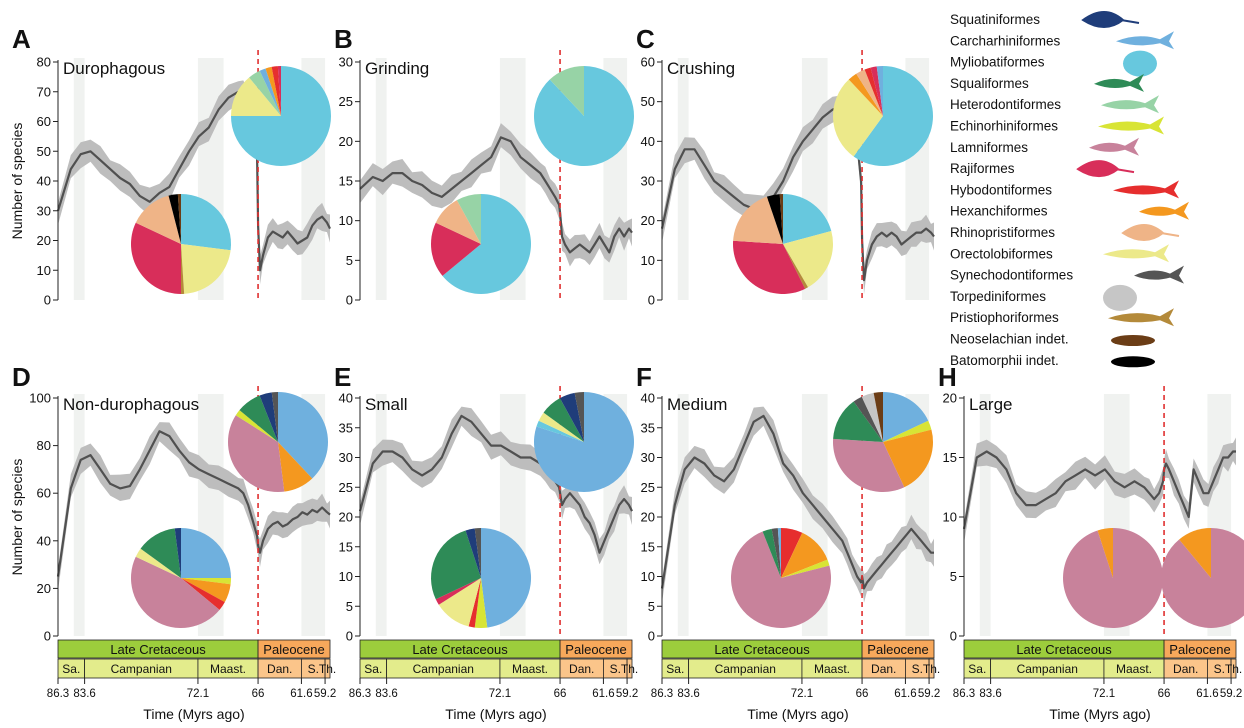  What do you see at coordinates (346, 141) in the screenshot?
I see `y-tick-label: 20` at bounding box center [346, 141].